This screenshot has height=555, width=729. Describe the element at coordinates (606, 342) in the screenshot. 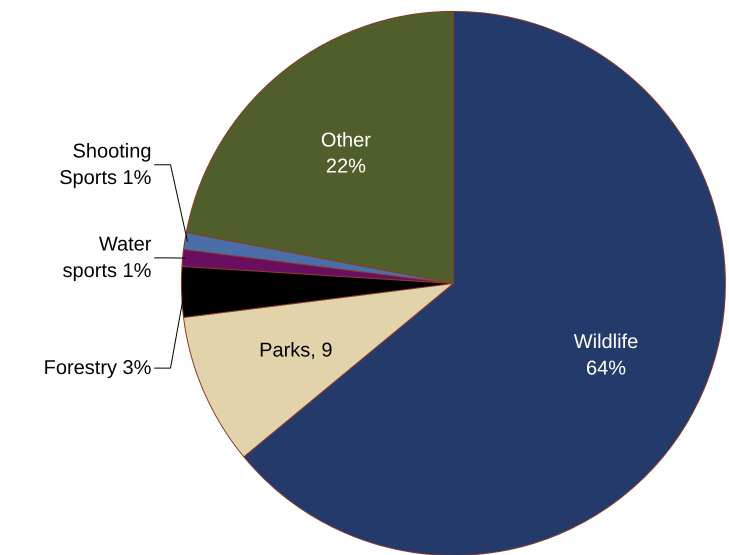

I see `slice-label: Wildlife` at that location.